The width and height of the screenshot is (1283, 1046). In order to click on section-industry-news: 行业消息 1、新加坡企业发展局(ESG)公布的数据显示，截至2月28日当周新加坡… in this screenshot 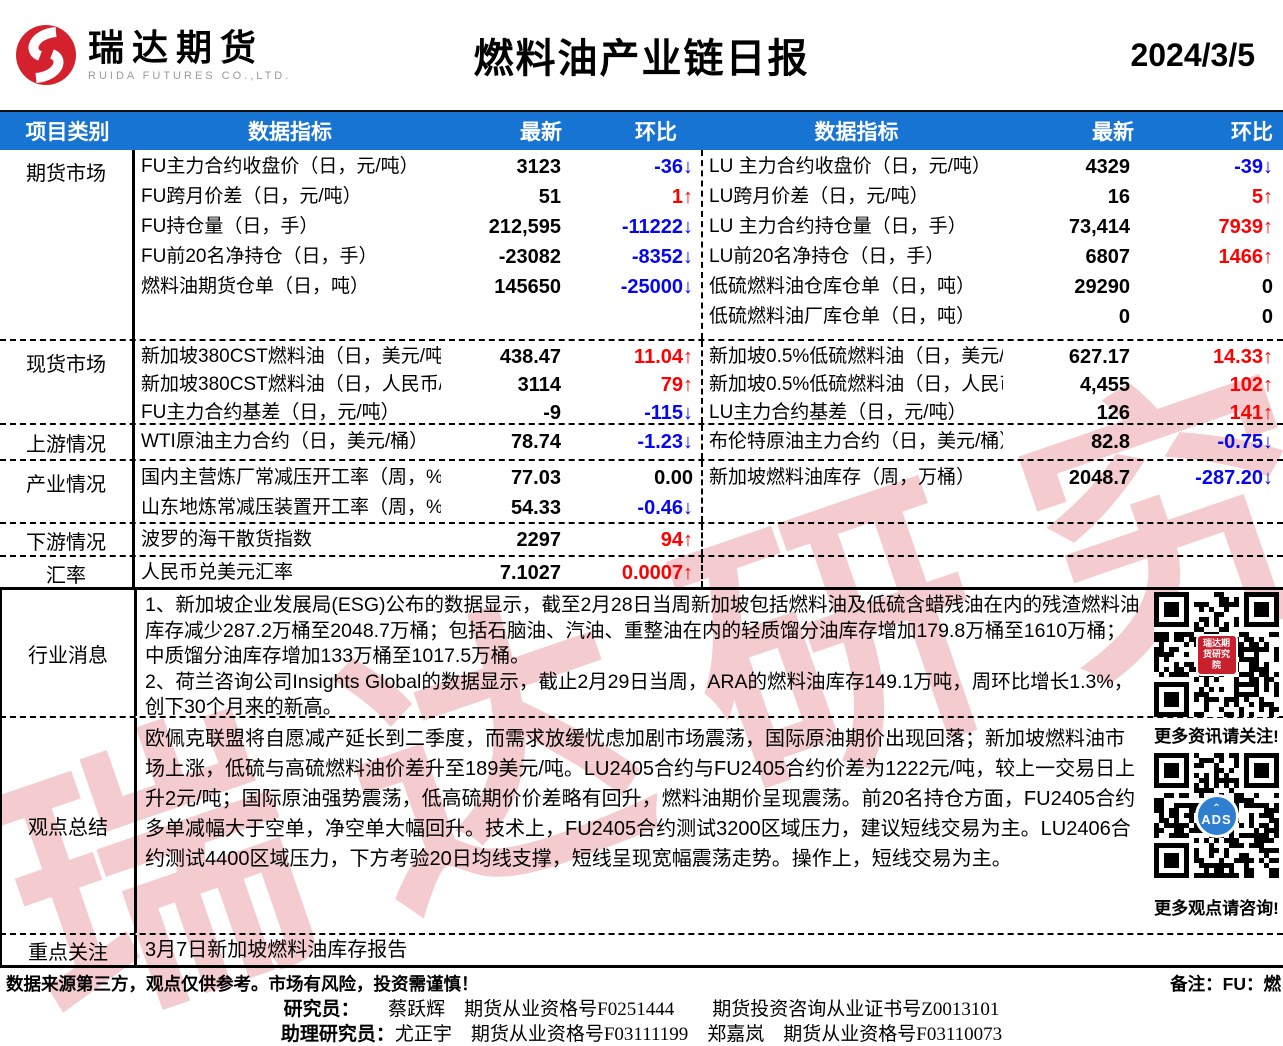, I will do `click(641, 654)`.